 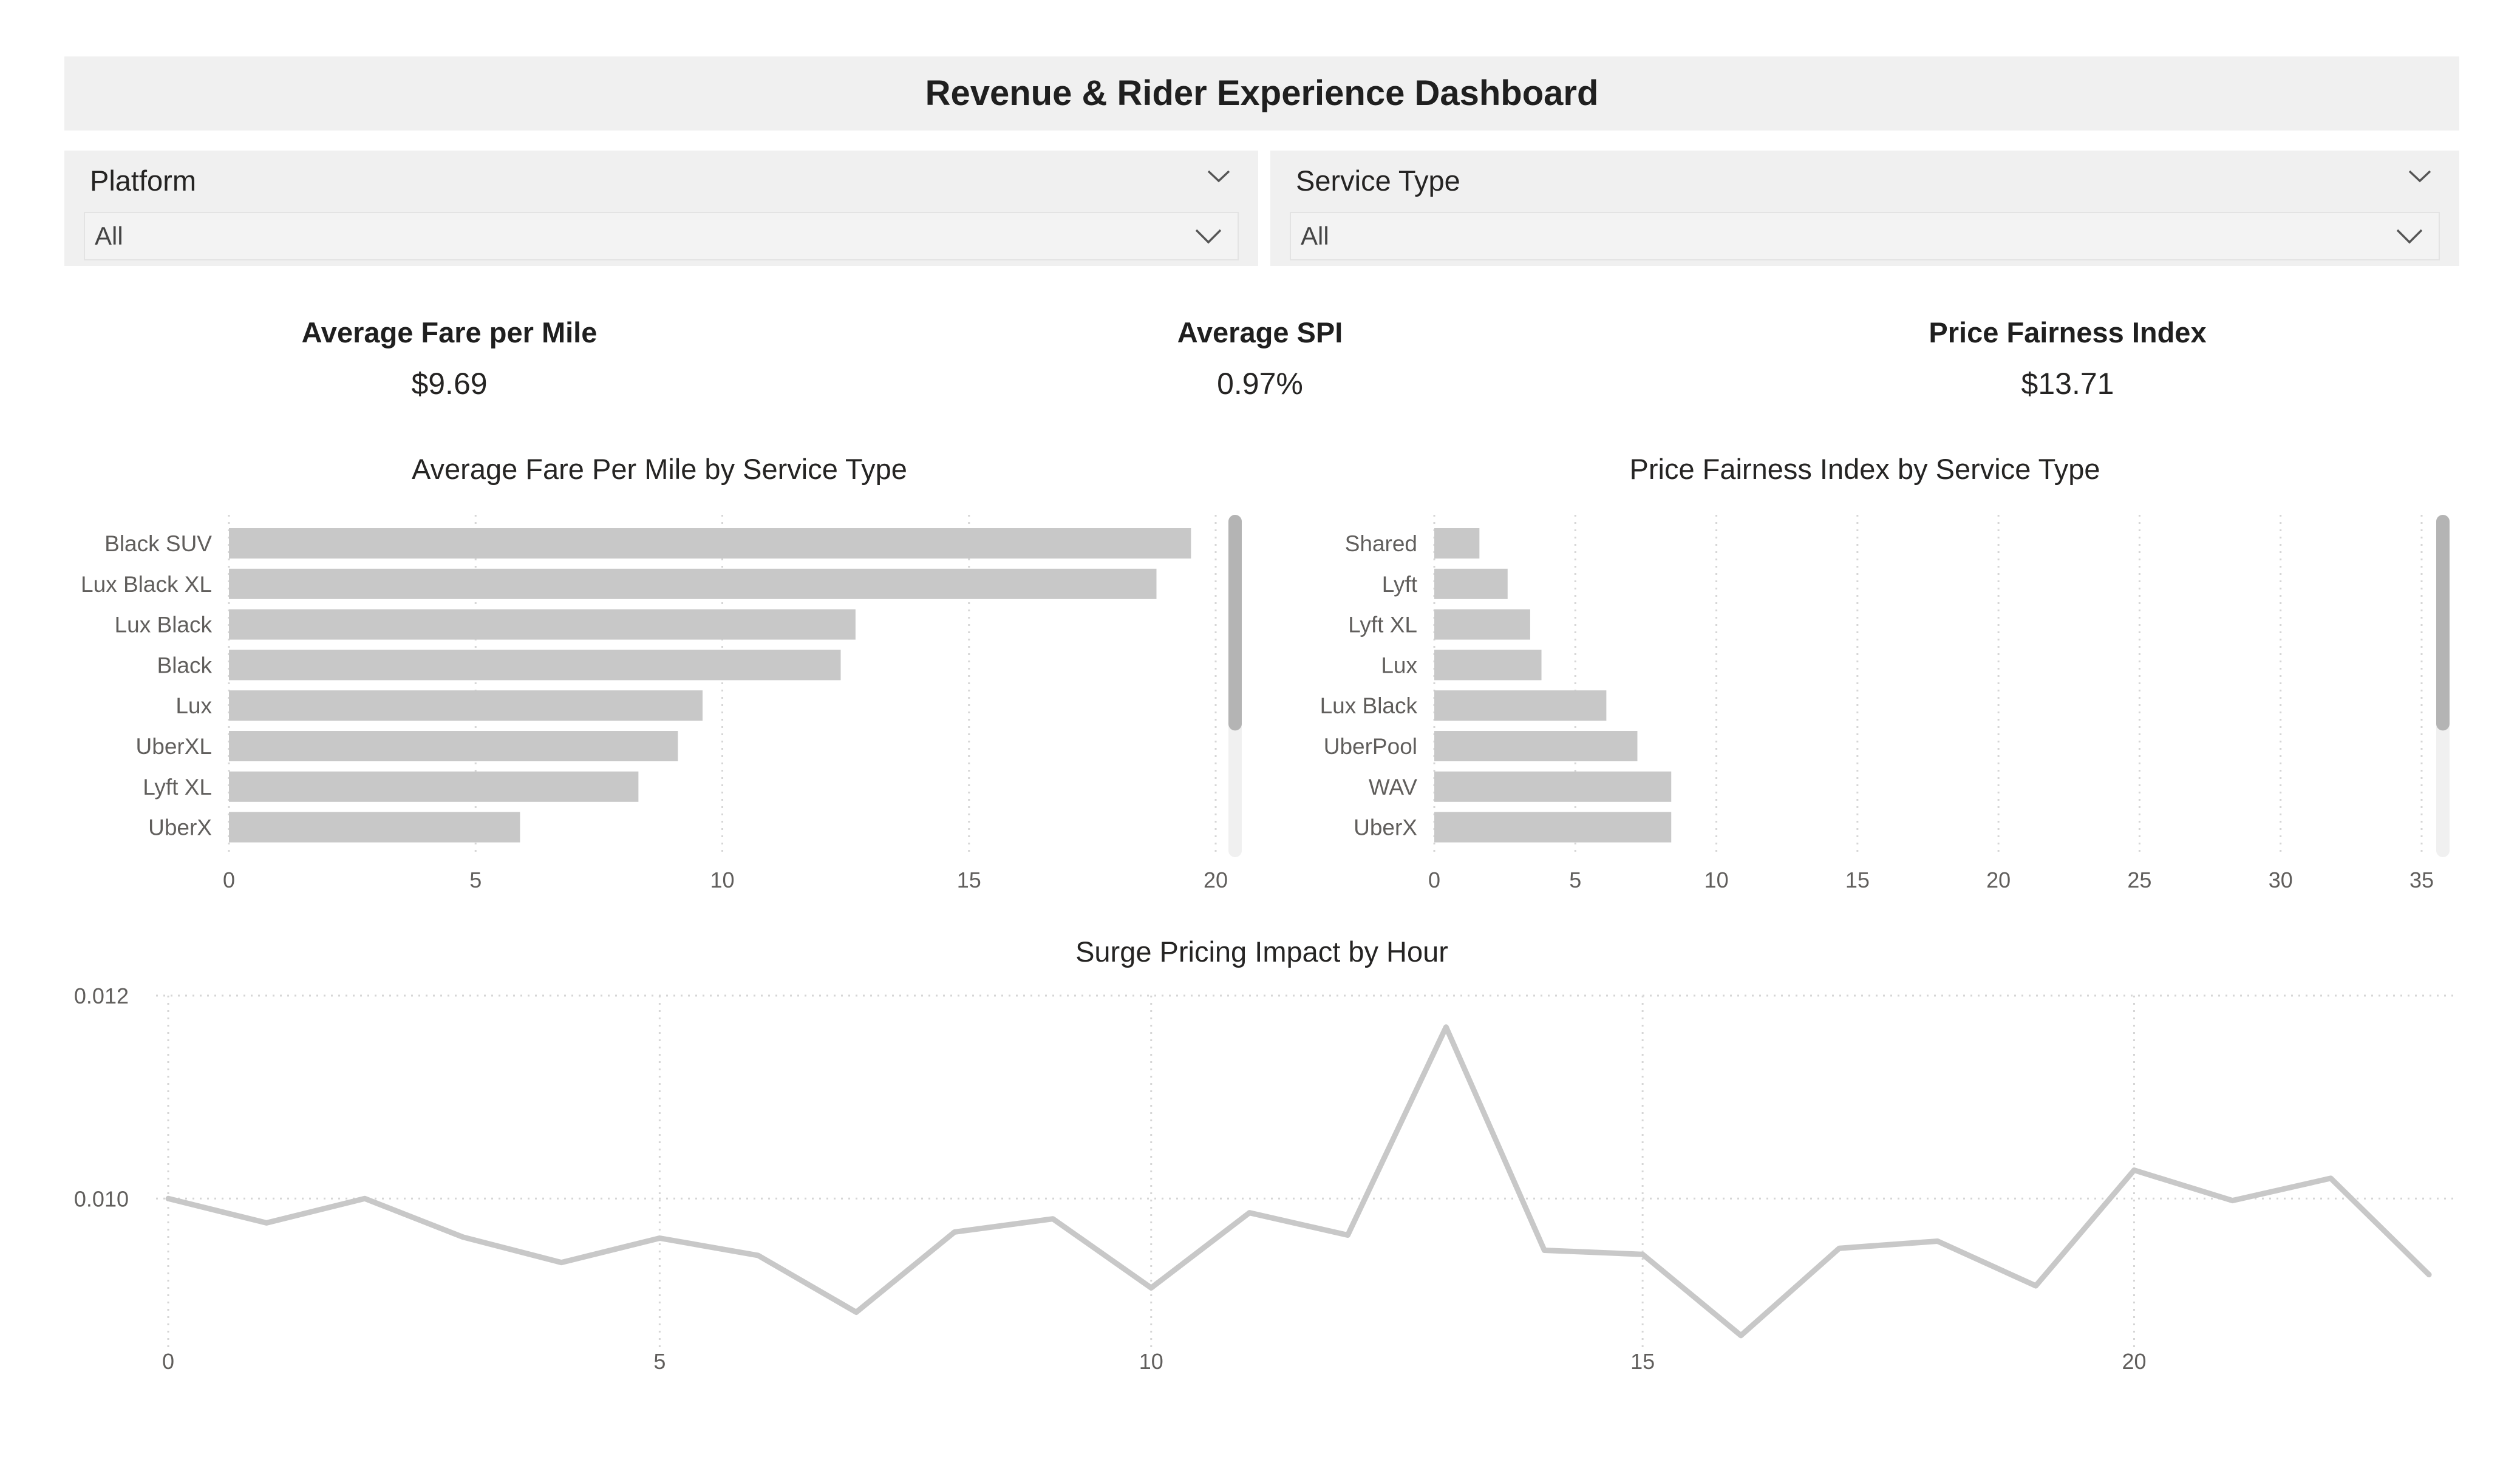 What do you see at coordinates (2068, 332) in the screenshot?
I see `kpi-title: Price Fairness Index` at bounding box center [2068, 332].